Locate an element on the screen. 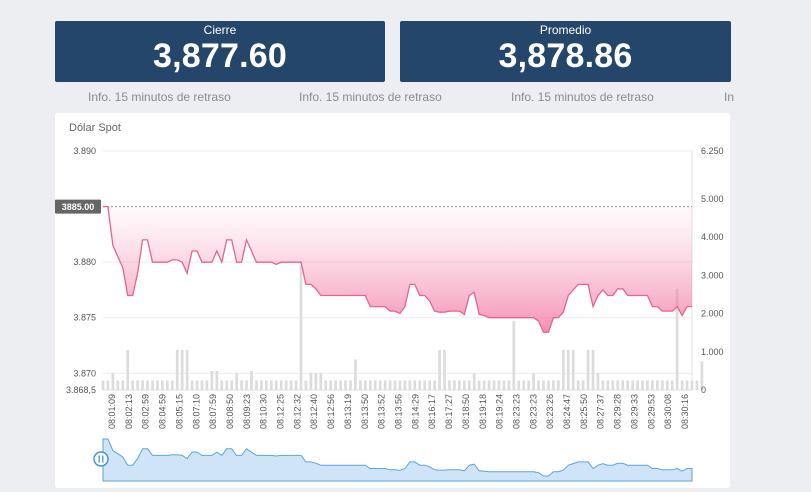 This screenshot has width=811, height=492. x-tick-label: 08:19:18 is located at coordinates (483, 411).